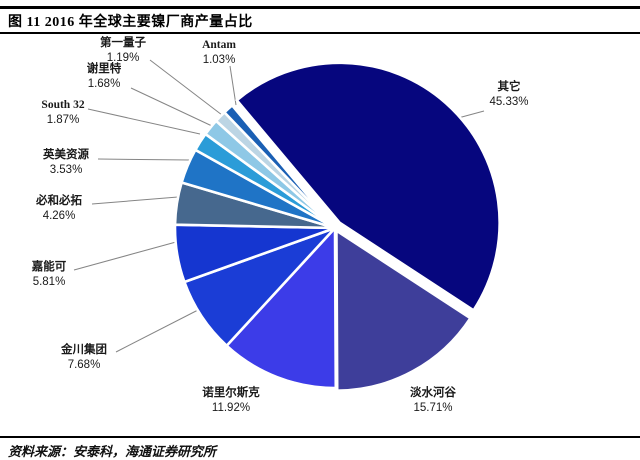 The width and height of the screenshot is (640, 460). What do you see at coordinates (59, 215) in the screenshot?
I see `slice-percent: 4.26%` at bounding box center [59, 215].